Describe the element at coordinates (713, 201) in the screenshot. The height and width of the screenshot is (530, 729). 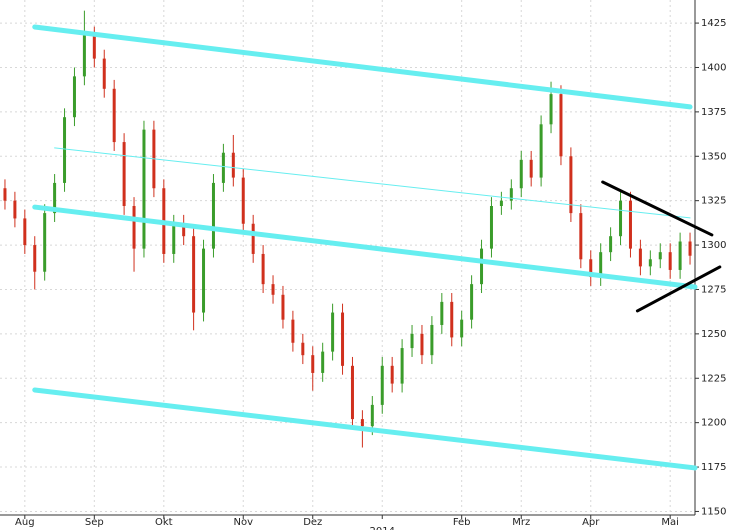
I see `y-tick-label: 1325` at that location.